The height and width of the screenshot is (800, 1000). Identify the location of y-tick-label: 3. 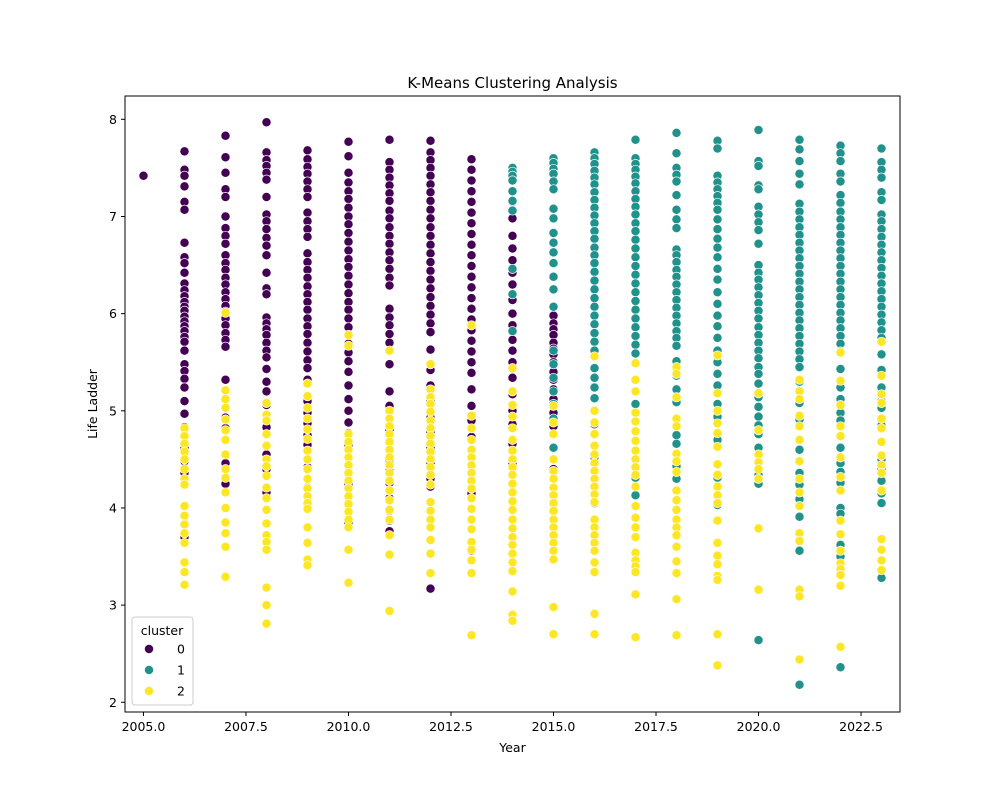
(113, 605).